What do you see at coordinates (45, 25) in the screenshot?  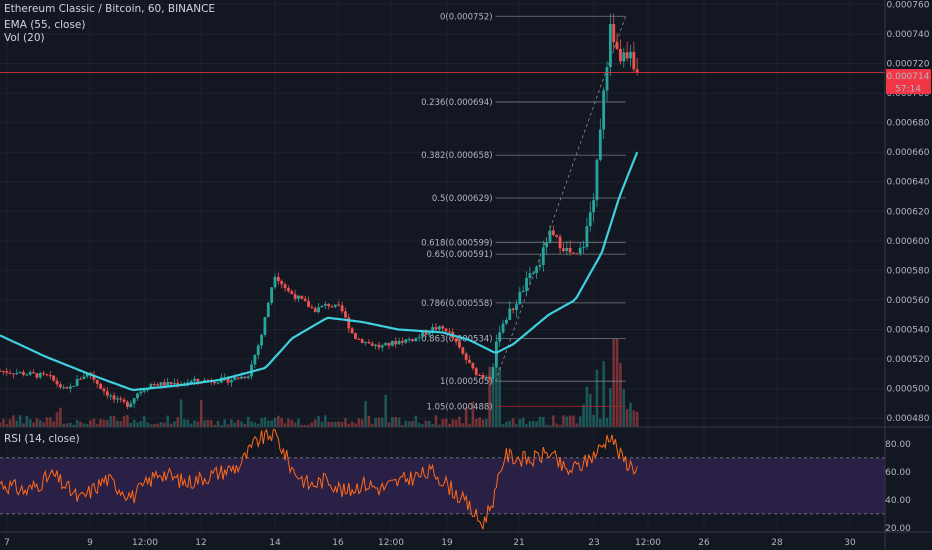 I see `ema-legend: EMA (55, close)` at bounding box center [45, 25].